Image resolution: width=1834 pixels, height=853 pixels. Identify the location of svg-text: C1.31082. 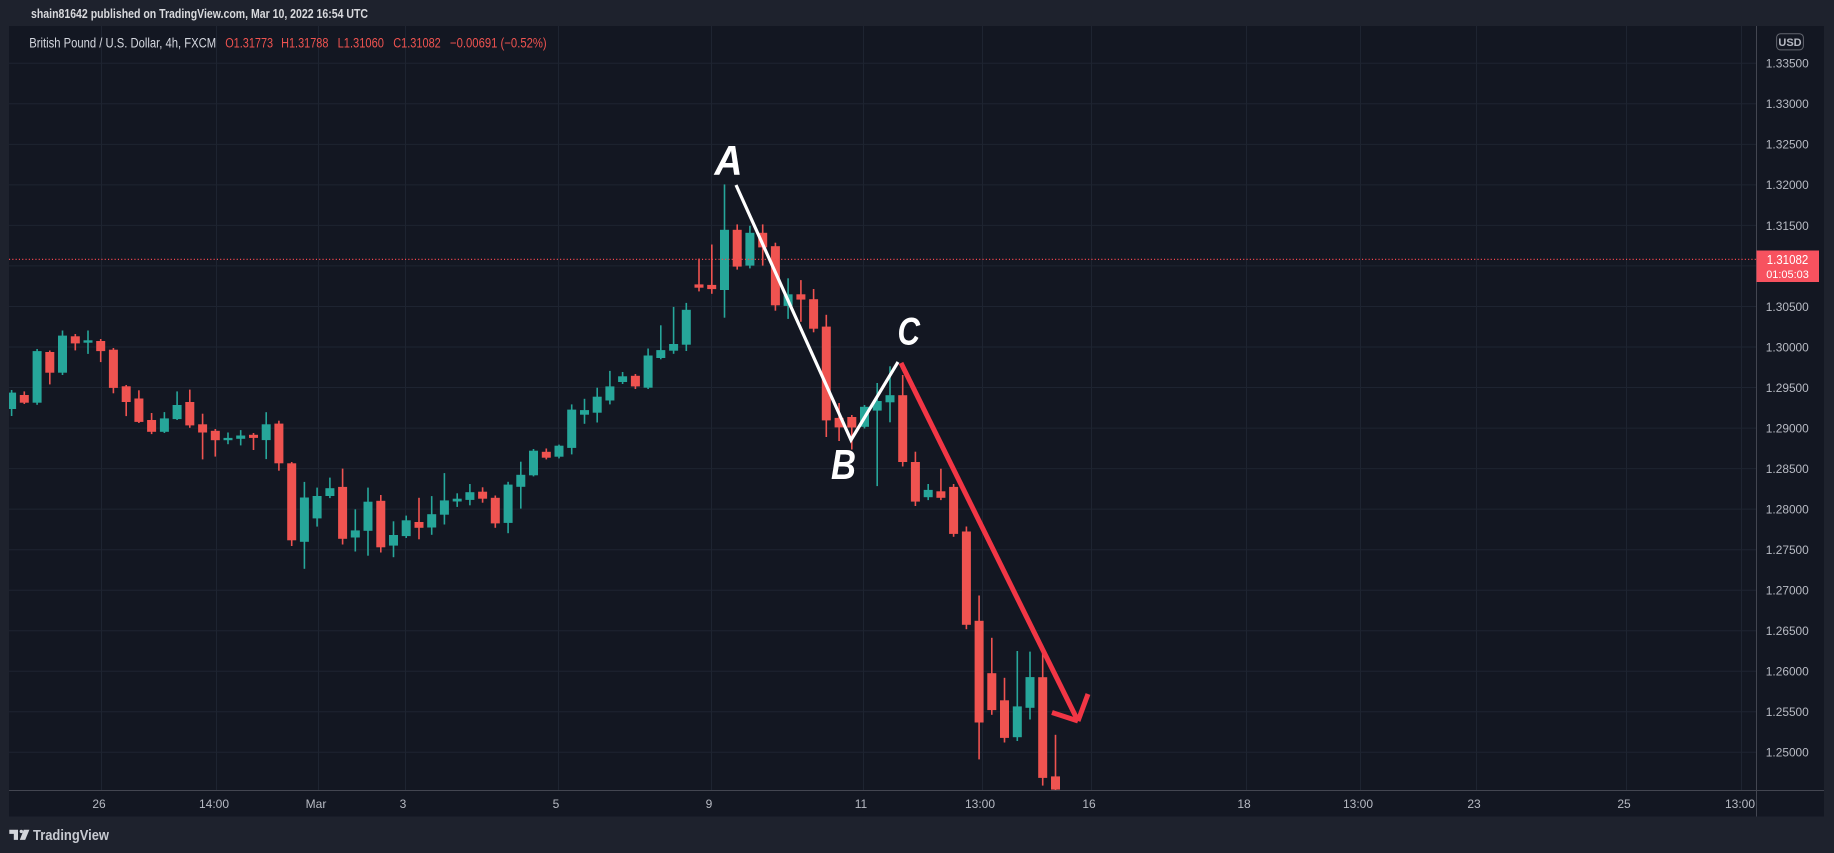
(417, 42).